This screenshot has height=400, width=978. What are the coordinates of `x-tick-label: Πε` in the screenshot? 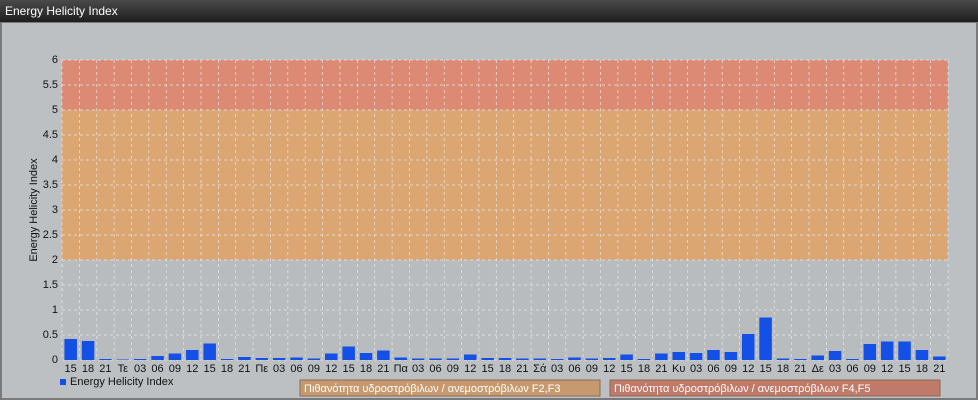 It's located at (261, 369).